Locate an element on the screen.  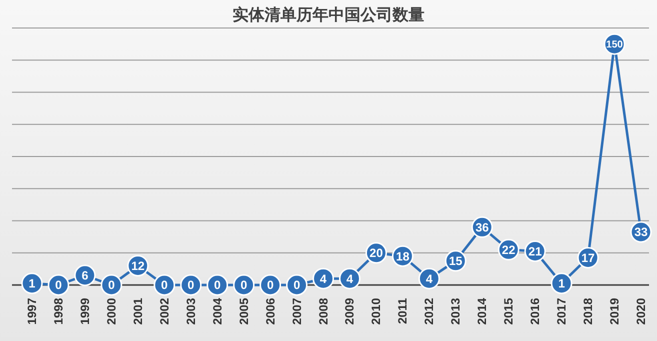
x-tick-label: 2016 is located at coordinates (535, 311).